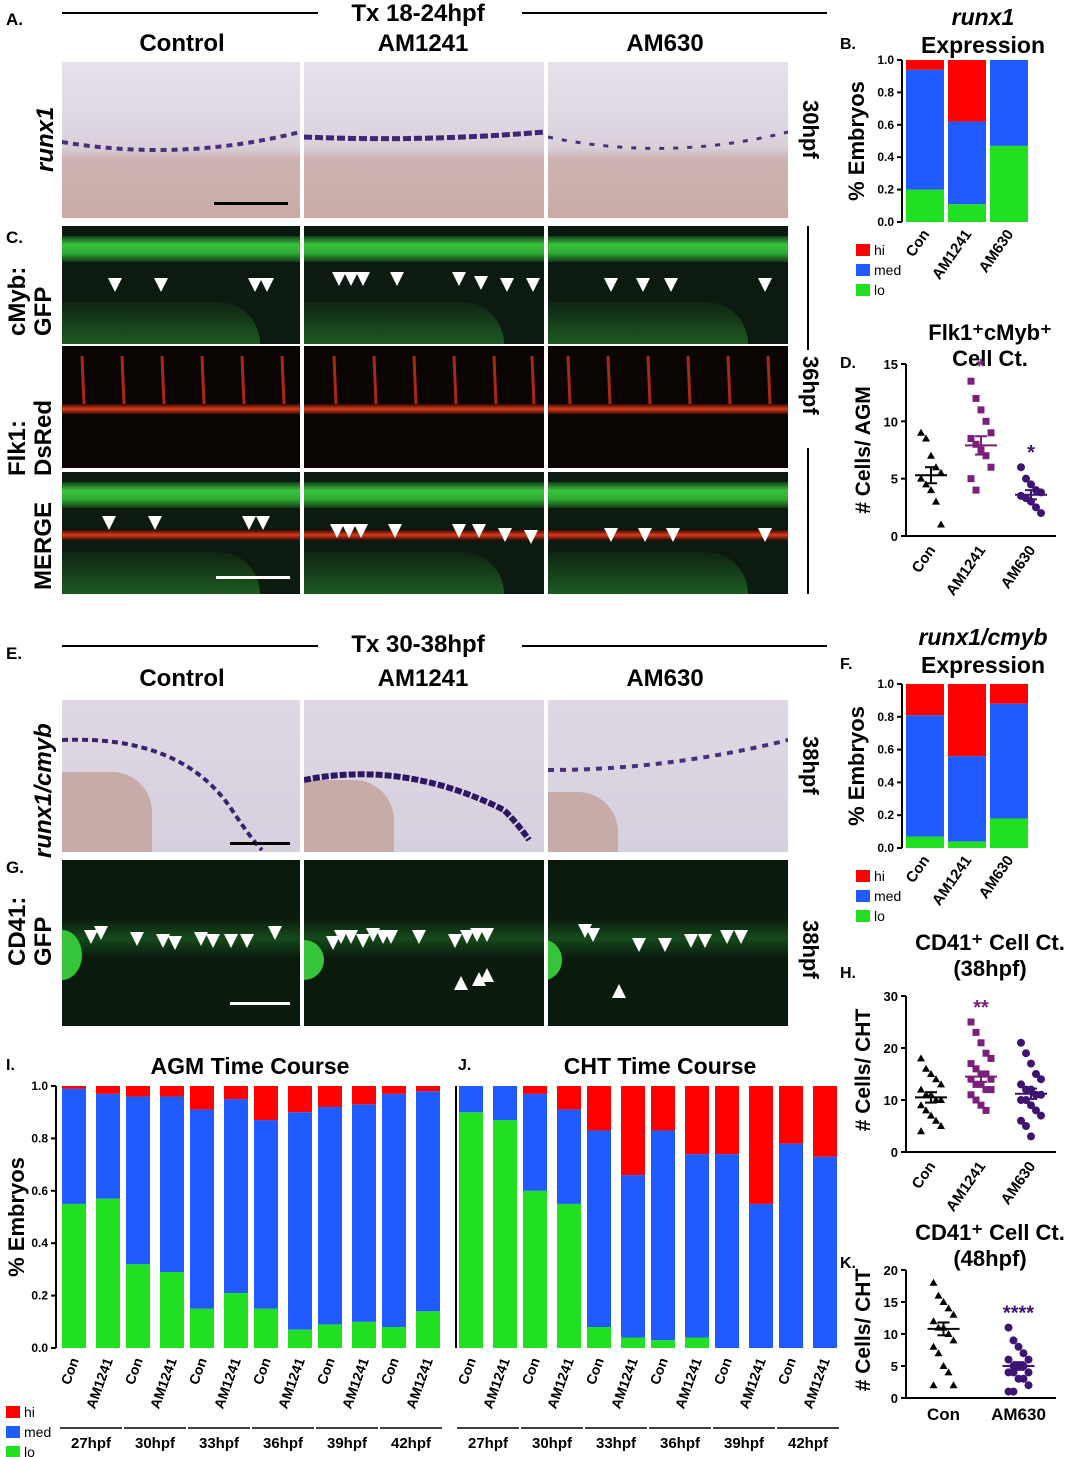  What do you see at coordinates (668, 285) in the screenshot?
I see `gfp-image-am630` at bounding box center [668, 285].